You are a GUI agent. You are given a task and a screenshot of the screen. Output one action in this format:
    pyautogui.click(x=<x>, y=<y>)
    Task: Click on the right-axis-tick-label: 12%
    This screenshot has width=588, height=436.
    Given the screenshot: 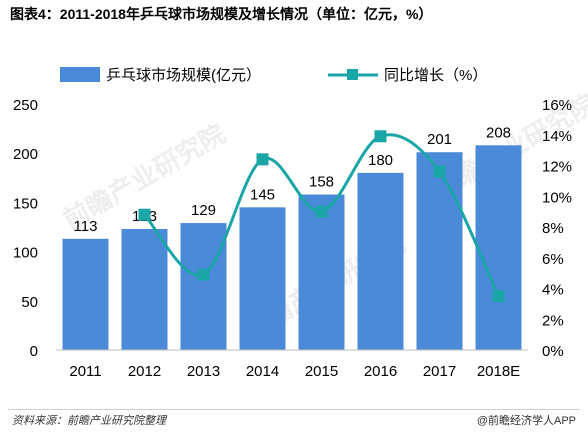 What is the action you would take?
    pyautogui.click(x=557, y=167)
    